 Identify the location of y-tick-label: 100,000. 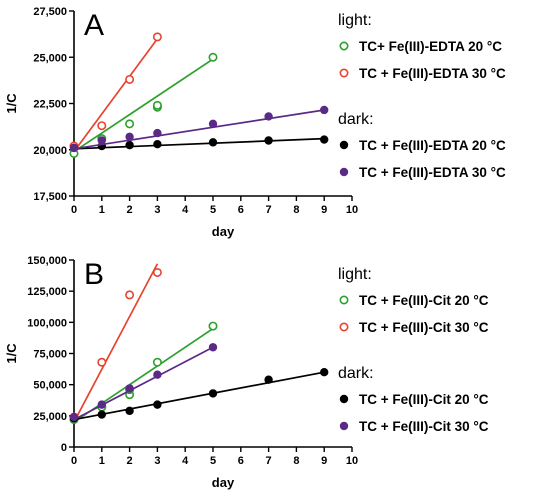
(47, 323).